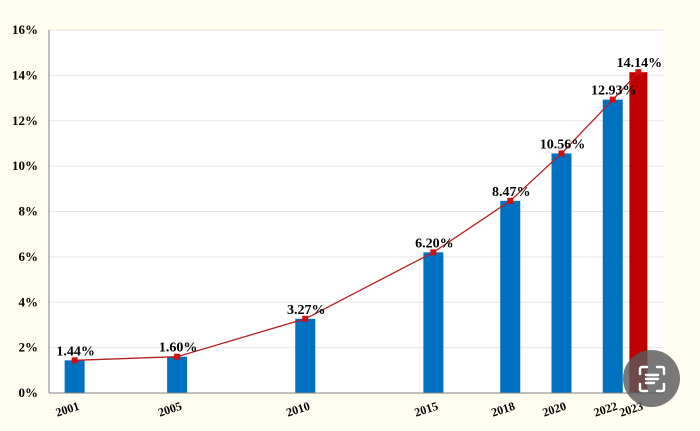 The width and height of the screenshot is (700, 431). What do you see at coordinates (563, 144) in the screenshot?
I see `data-label-2020: 10.56%` at bounding box center [563, 144].